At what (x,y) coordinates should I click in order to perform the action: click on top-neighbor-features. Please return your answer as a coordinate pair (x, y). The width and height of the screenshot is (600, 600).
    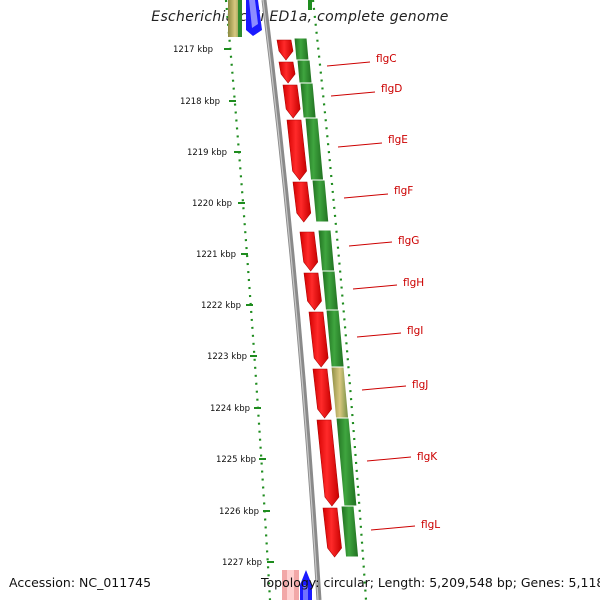
    Looking at the image, I should click on (270, 18).